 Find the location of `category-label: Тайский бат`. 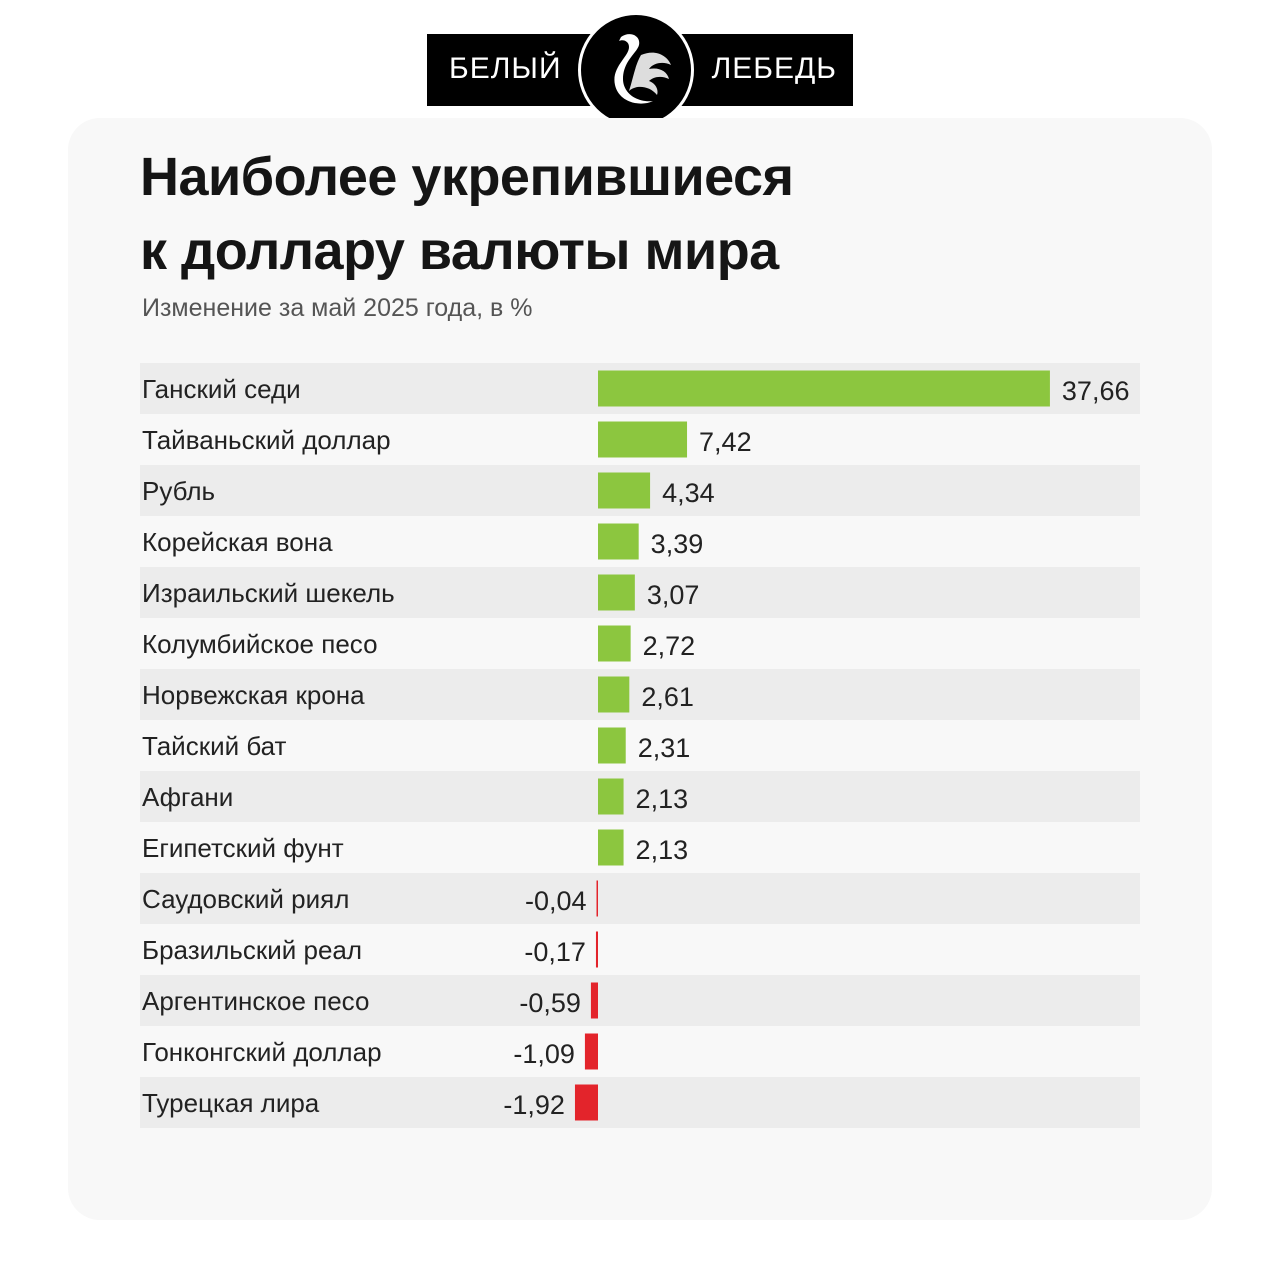

category-label: Тайский бат is located at coordinates (214, 746).